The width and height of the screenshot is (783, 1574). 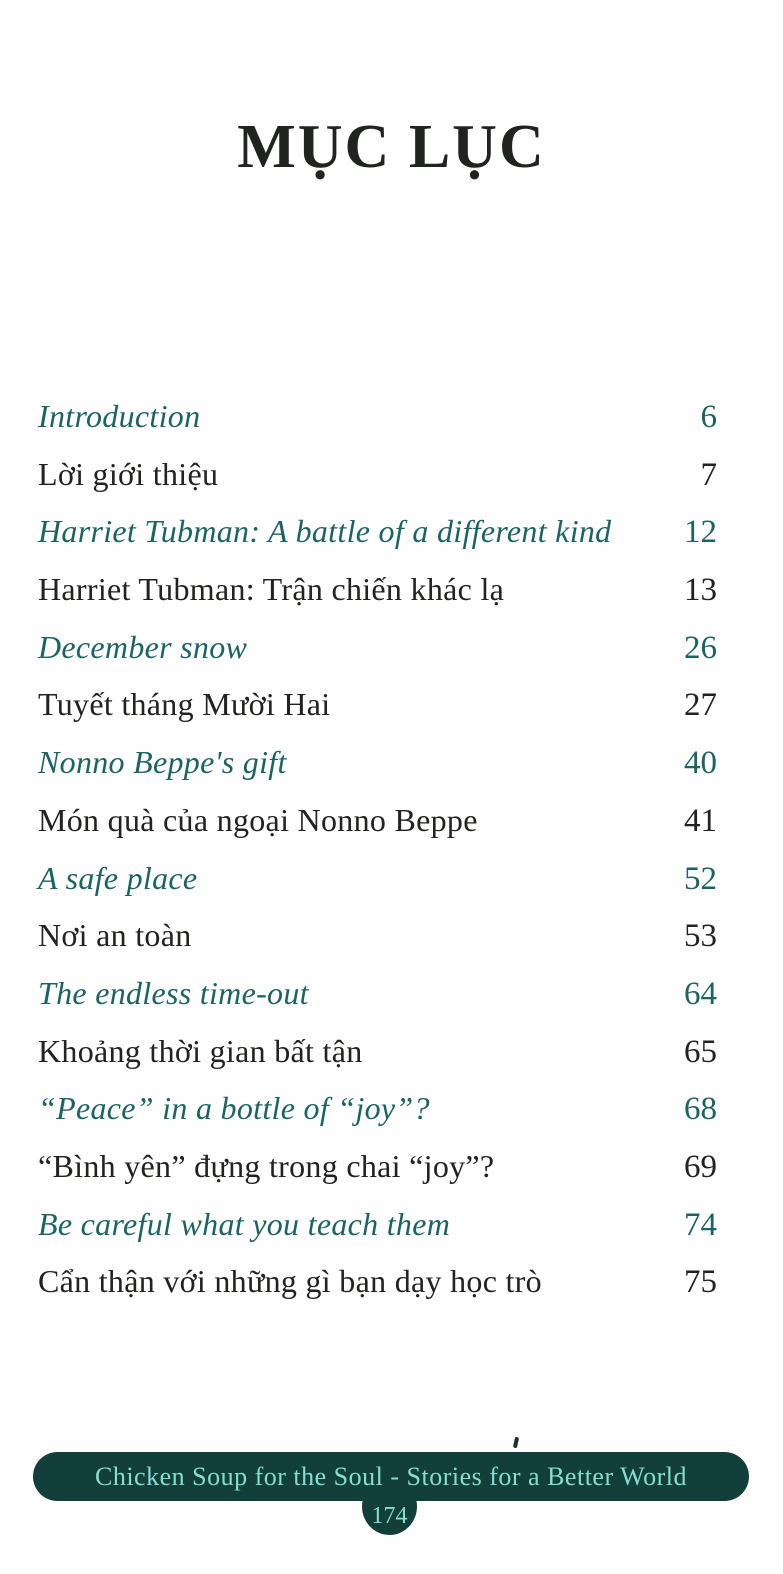 What do you see at coordinates (391, 147) in the screenshot?
I see `page-title: MỤC LỤC` at bounding box center [391, 147].